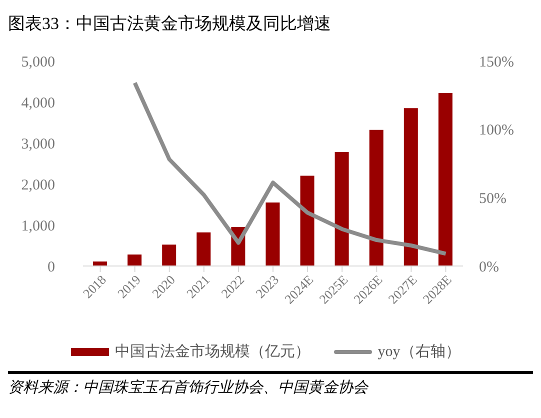  What do you see at coordinates (419, 351) in the screenshot?
I see `legend-label: yoy（右轴）` at bounding box center [419, 351].